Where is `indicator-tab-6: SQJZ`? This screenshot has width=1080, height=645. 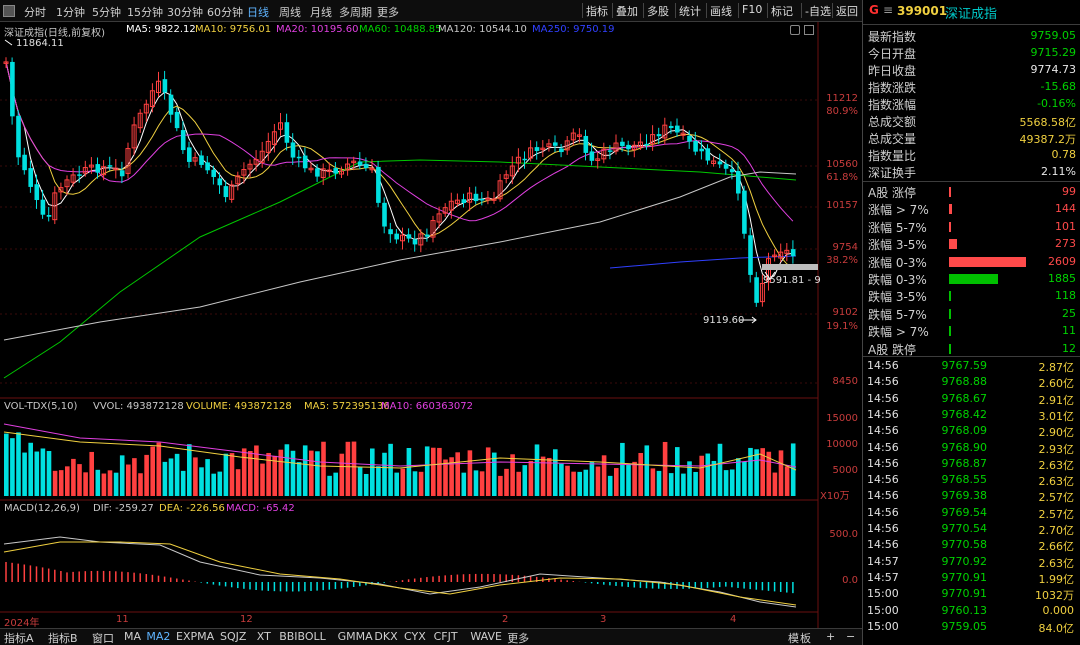 indicator-tab-6: SQJZ is located at coordinates (233, 636).